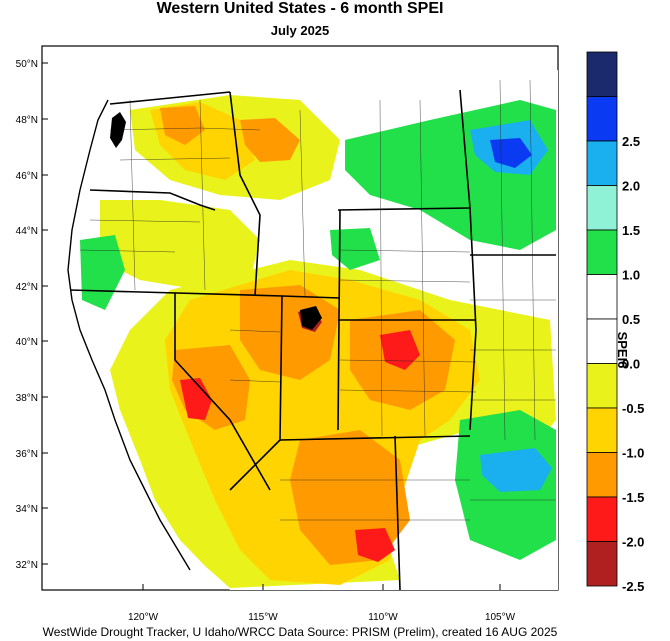 This screenshot has width=670, height=641. Describe the element at coordinates (27, 287) in the screenshot. I see `lat-label-42: 42°N` at that location.